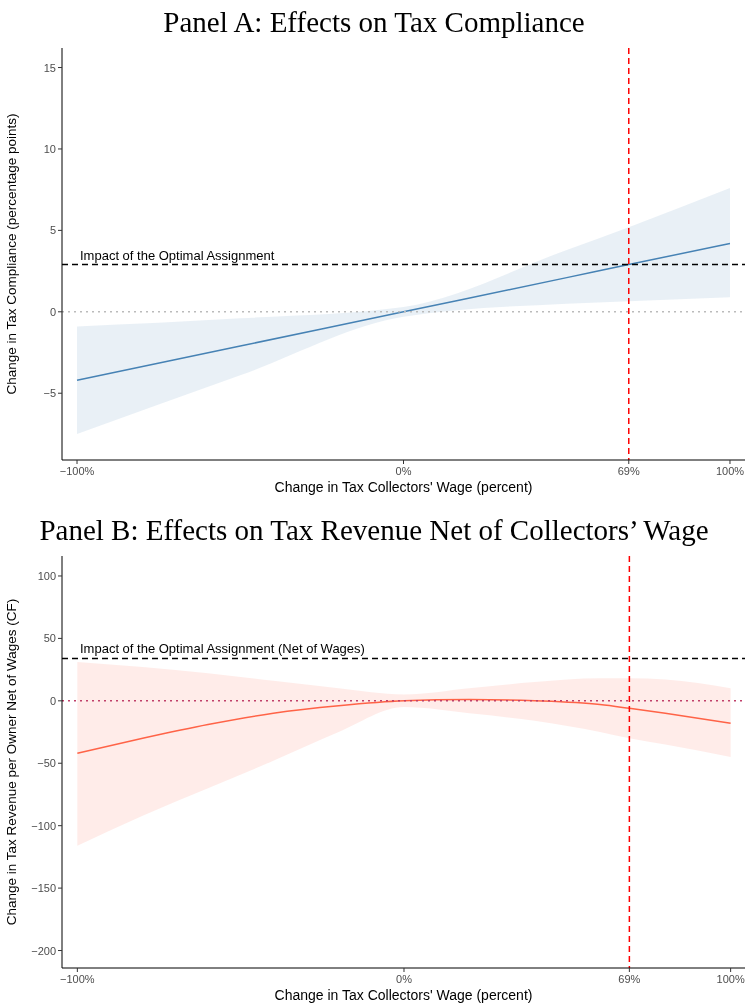 This screenshot has width=748, height=1007. Describe the element at coordinates (43, 950) in the screenshot. I see `y-tick-label: −200` at that location.